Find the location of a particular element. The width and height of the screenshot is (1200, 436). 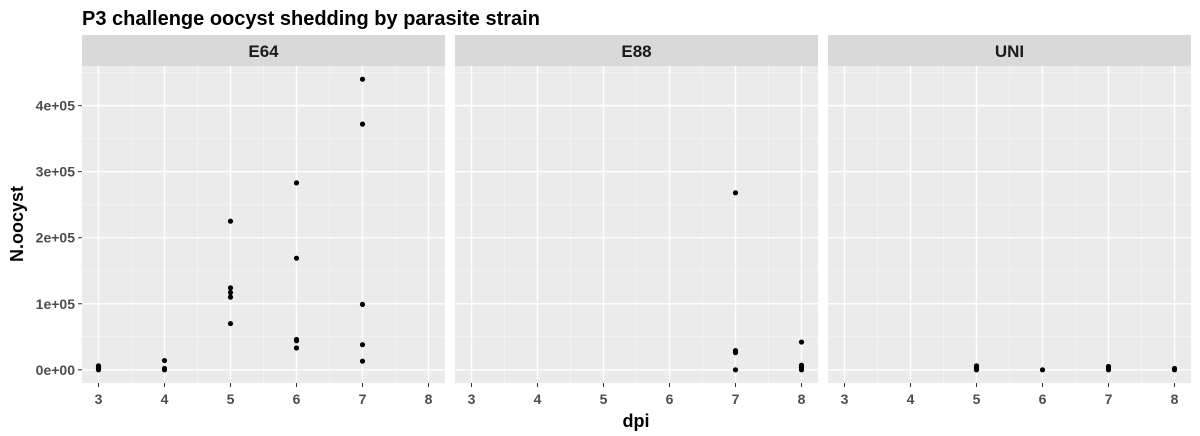

y-axis: 0e+00 1e+05 2e+05 3e+05 4e+05 is located at coordinates (59, 238).